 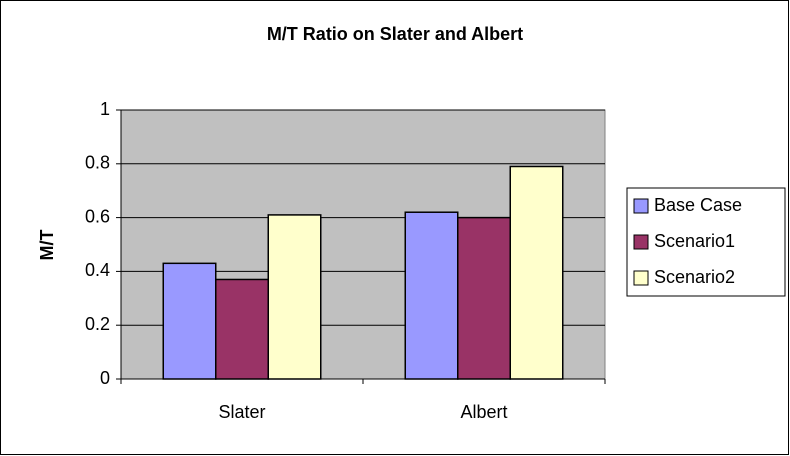 I want to click on y-tick-label: 0, so click(x=105, y=378).